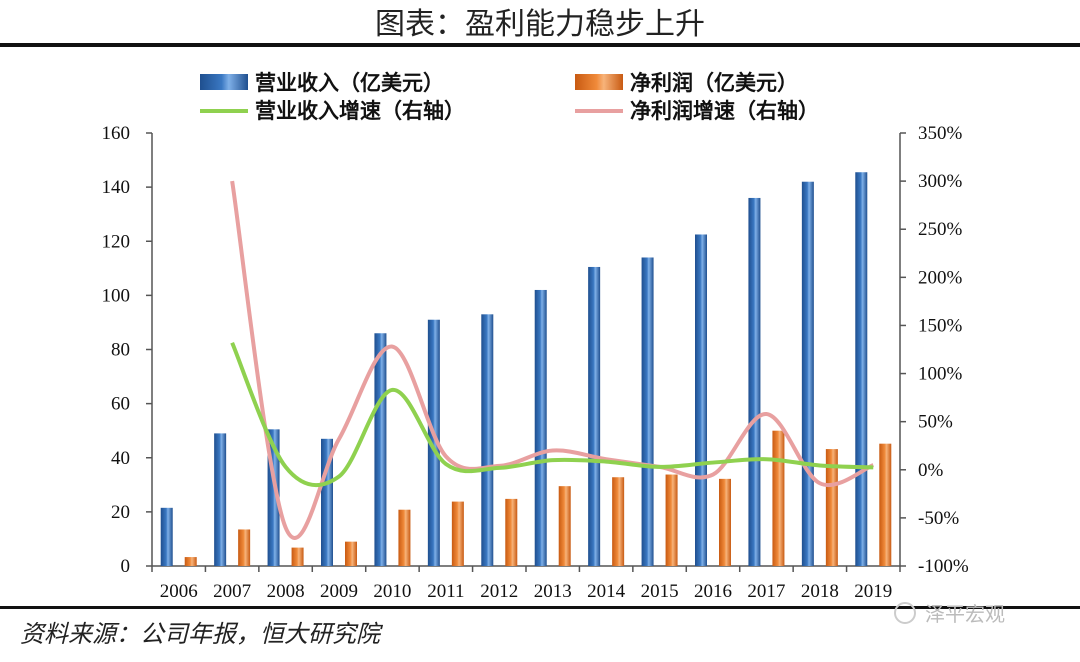  What do you see at coordinates (120, 350) in the screenshot?
I see `y-left-tick-label: 80` at bounding box center [120, 350].